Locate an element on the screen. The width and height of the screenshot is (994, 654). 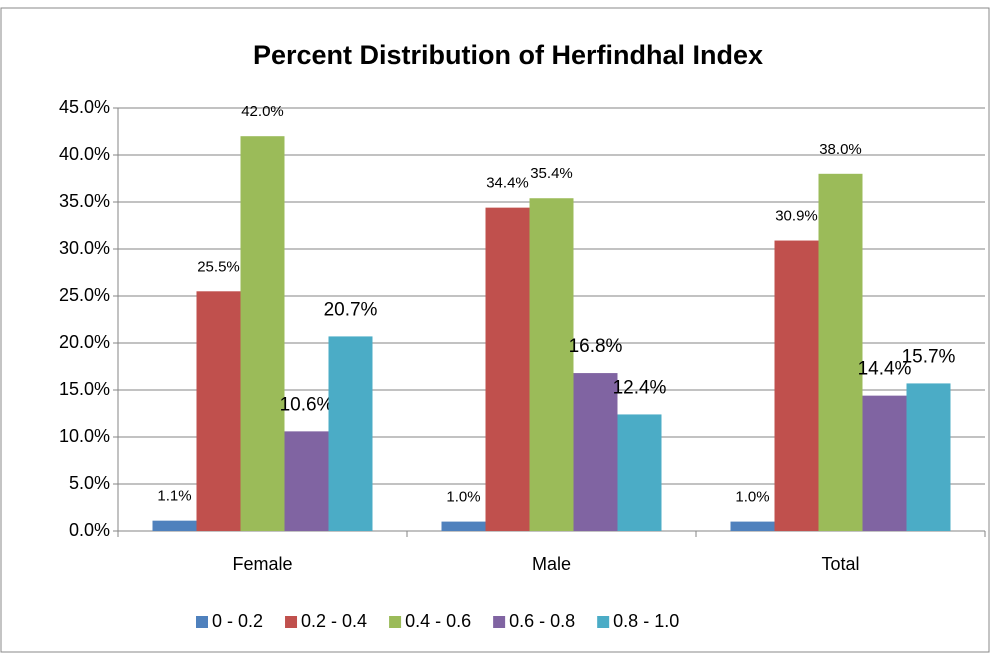
value-label: 34.4% is located at coordinates (507, 183).